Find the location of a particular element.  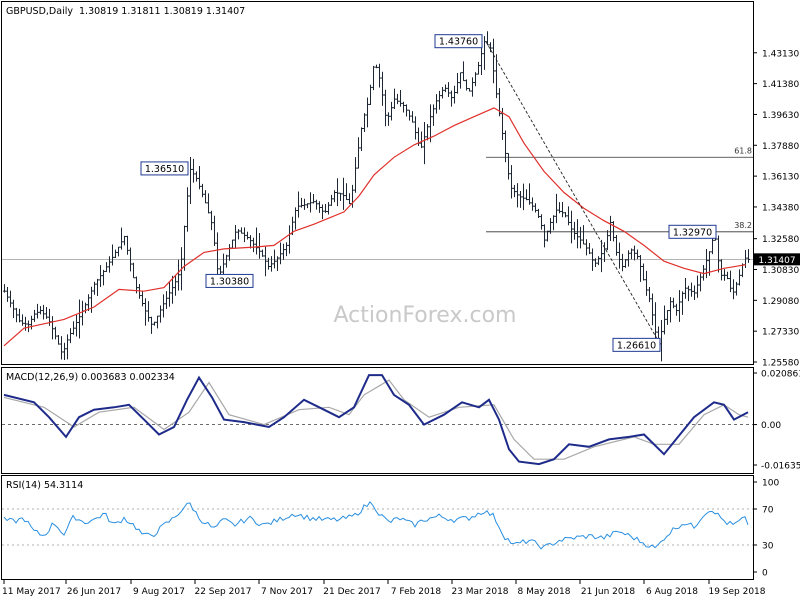

date-tick-label: 8 May 2018 is located at coordinates (544, 592).